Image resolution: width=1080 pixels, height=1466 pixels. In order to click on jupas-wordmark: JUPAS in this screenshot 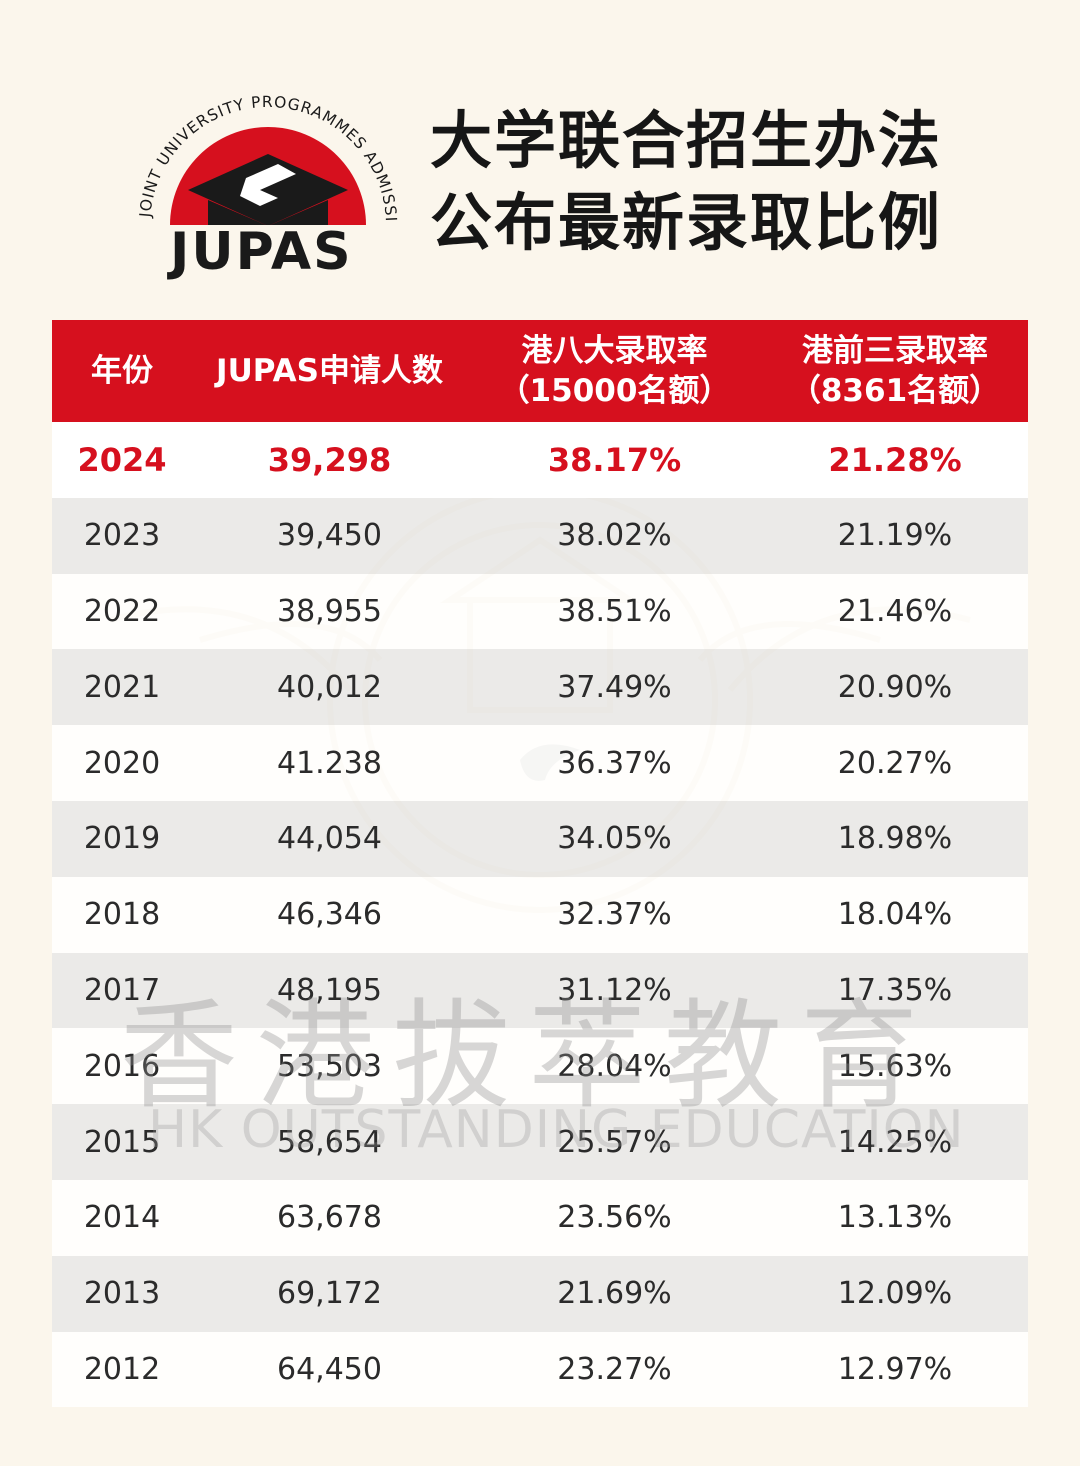, I will do `click(261, 252)`.